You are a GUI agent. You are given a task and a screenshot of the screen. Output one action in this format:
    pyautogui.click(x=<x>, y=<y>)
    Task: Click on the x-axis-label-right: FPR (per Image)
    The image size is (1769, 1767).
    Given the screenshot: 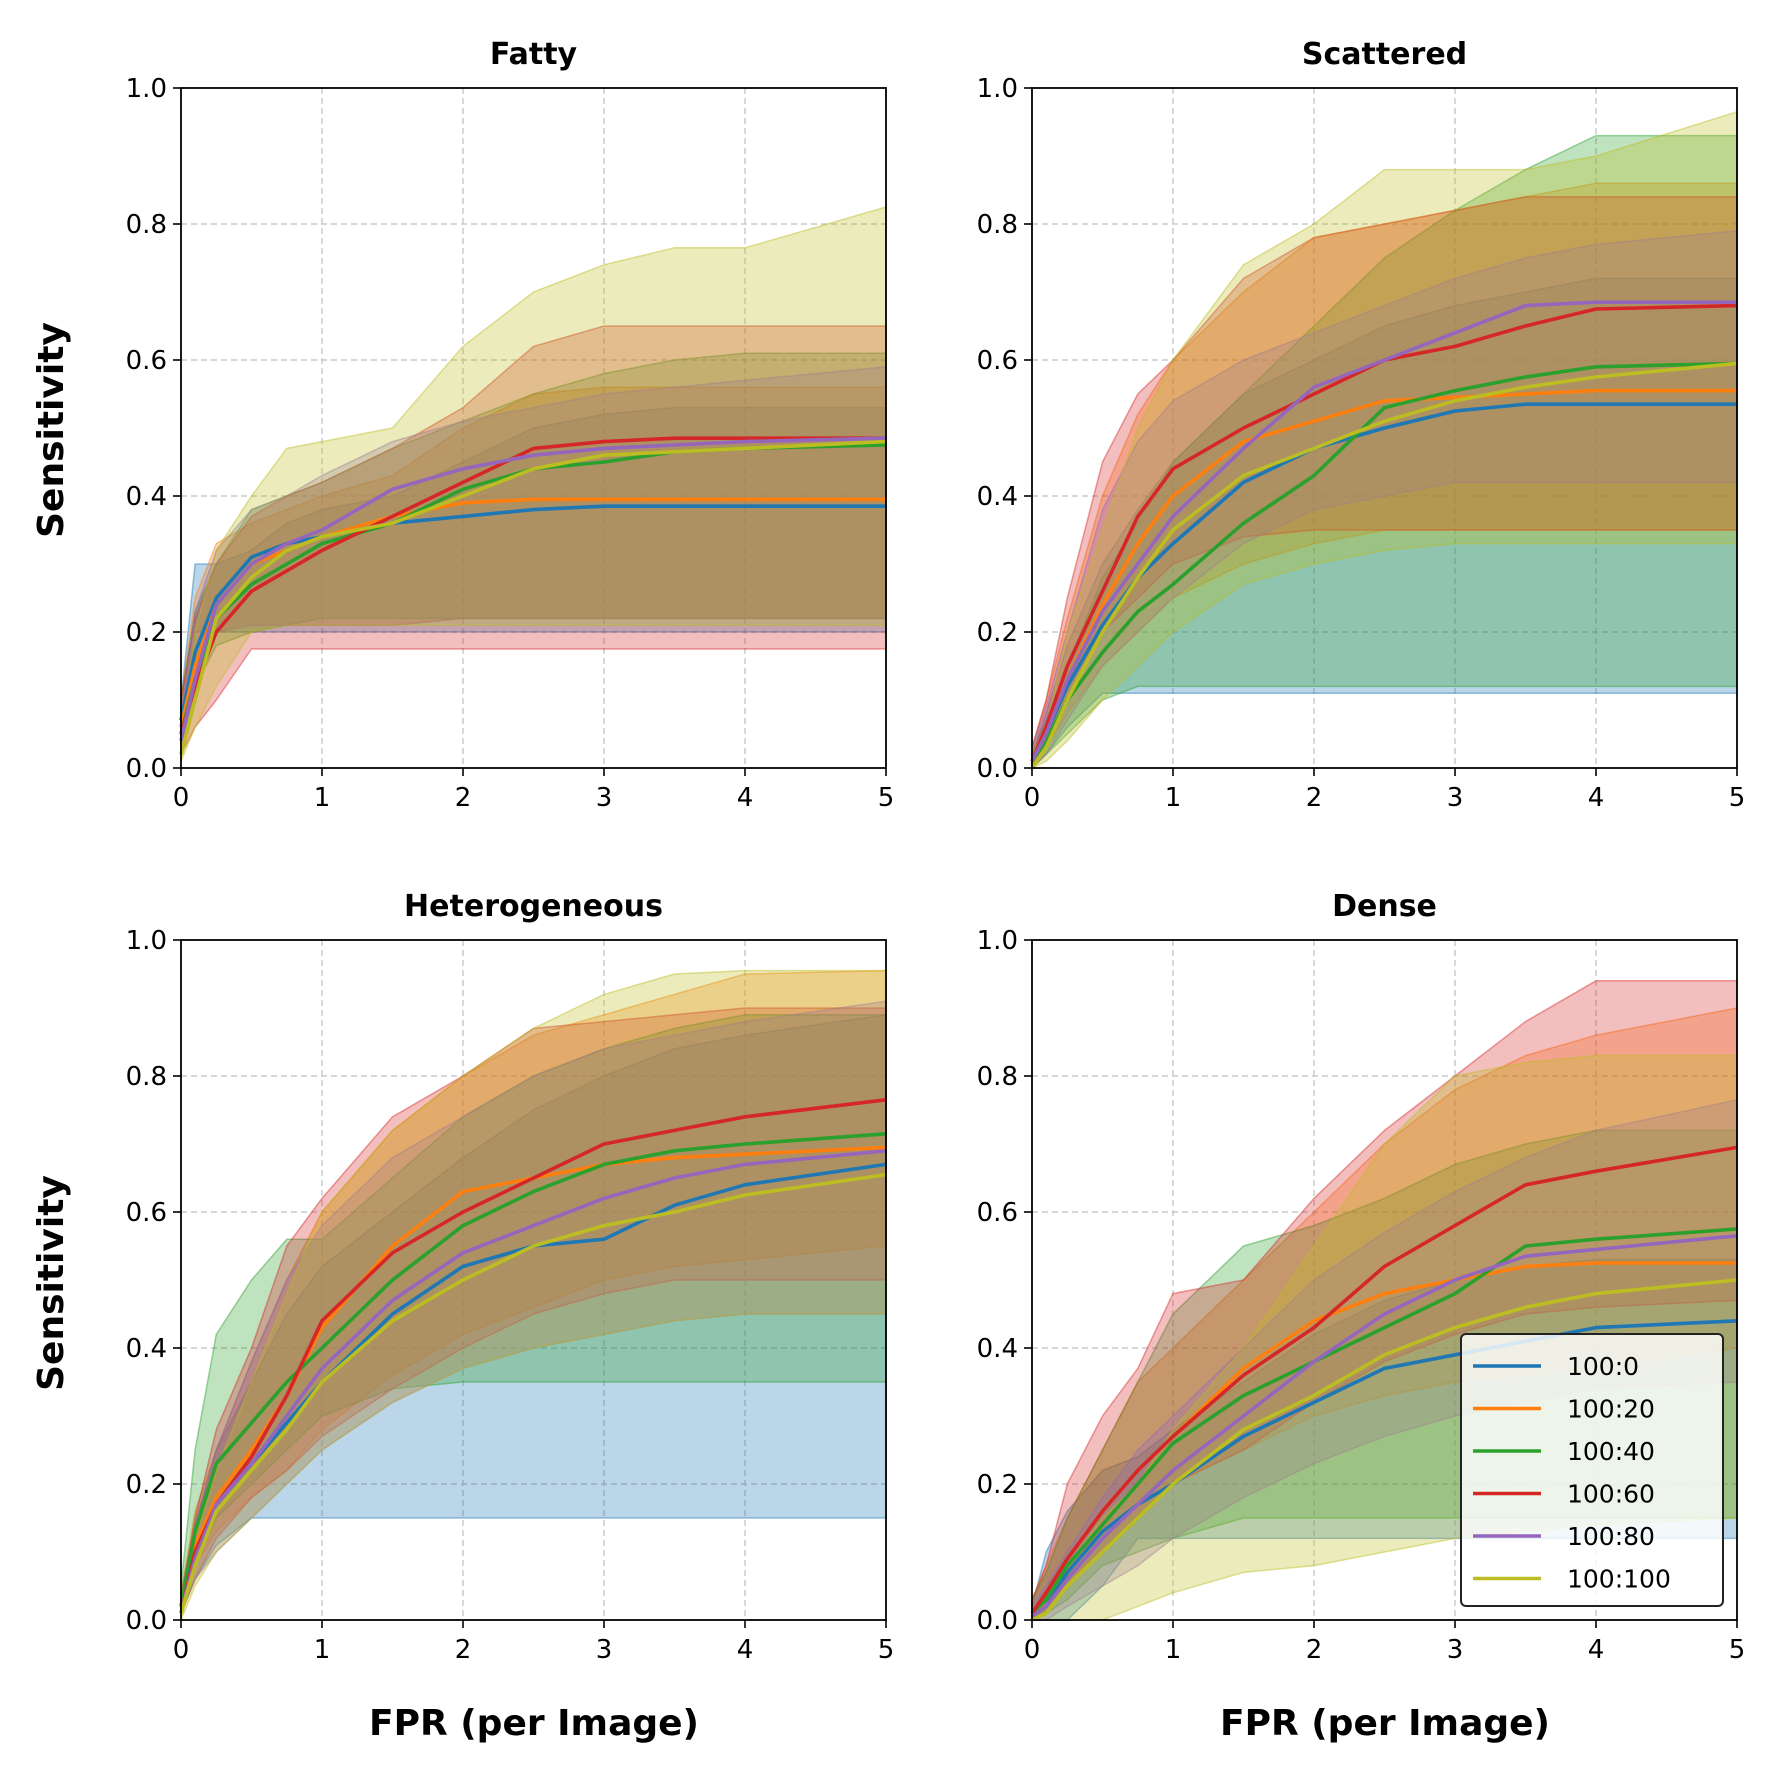 What is the action you would take?
    pyautogui.click(x=1385, y=1723)
    